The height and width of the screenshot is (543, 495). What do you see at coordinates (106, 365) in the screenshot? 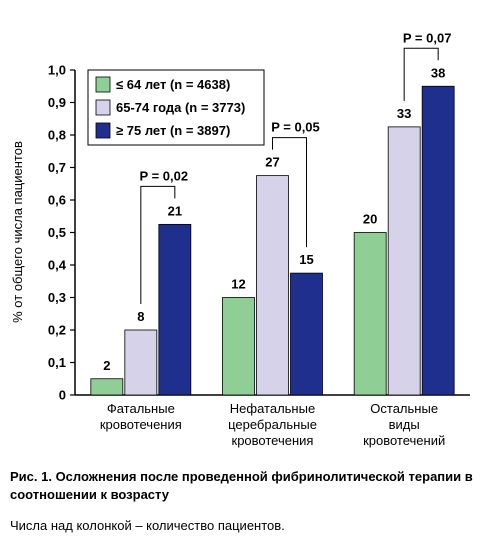
I see `bar-value-label: 2` at bounding box center [106, 365].